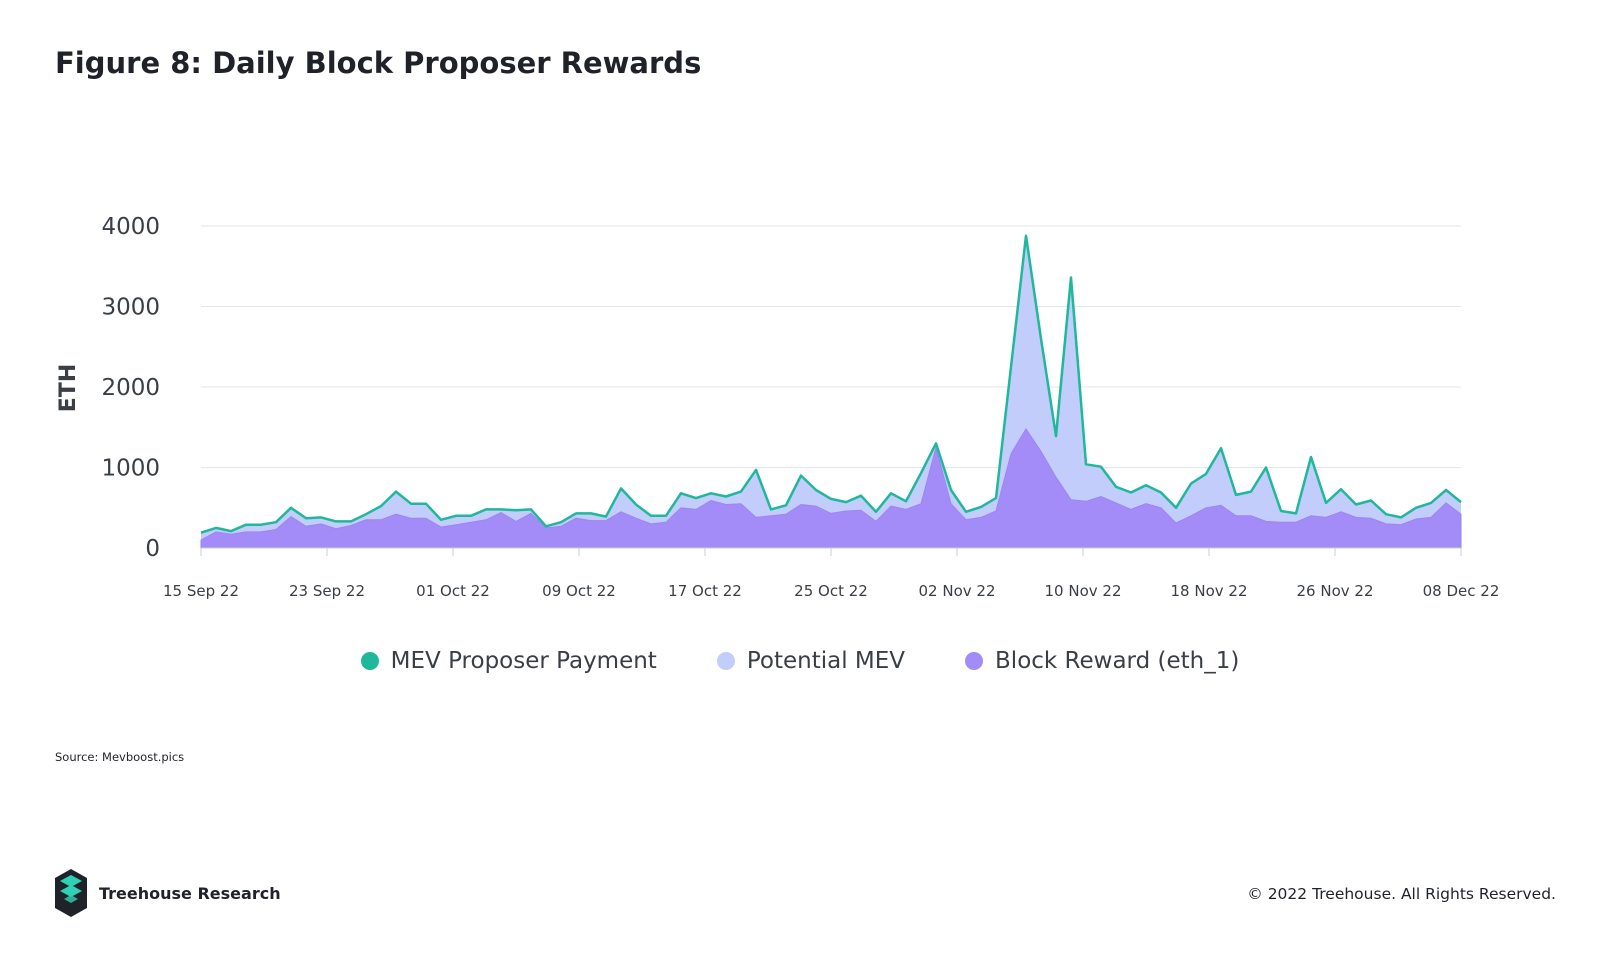  What do you see at coordinates (1461, 591) in the screenshot?
I see `x-tick-label: 08 Dec 22` at bounding box center [1461, 591].